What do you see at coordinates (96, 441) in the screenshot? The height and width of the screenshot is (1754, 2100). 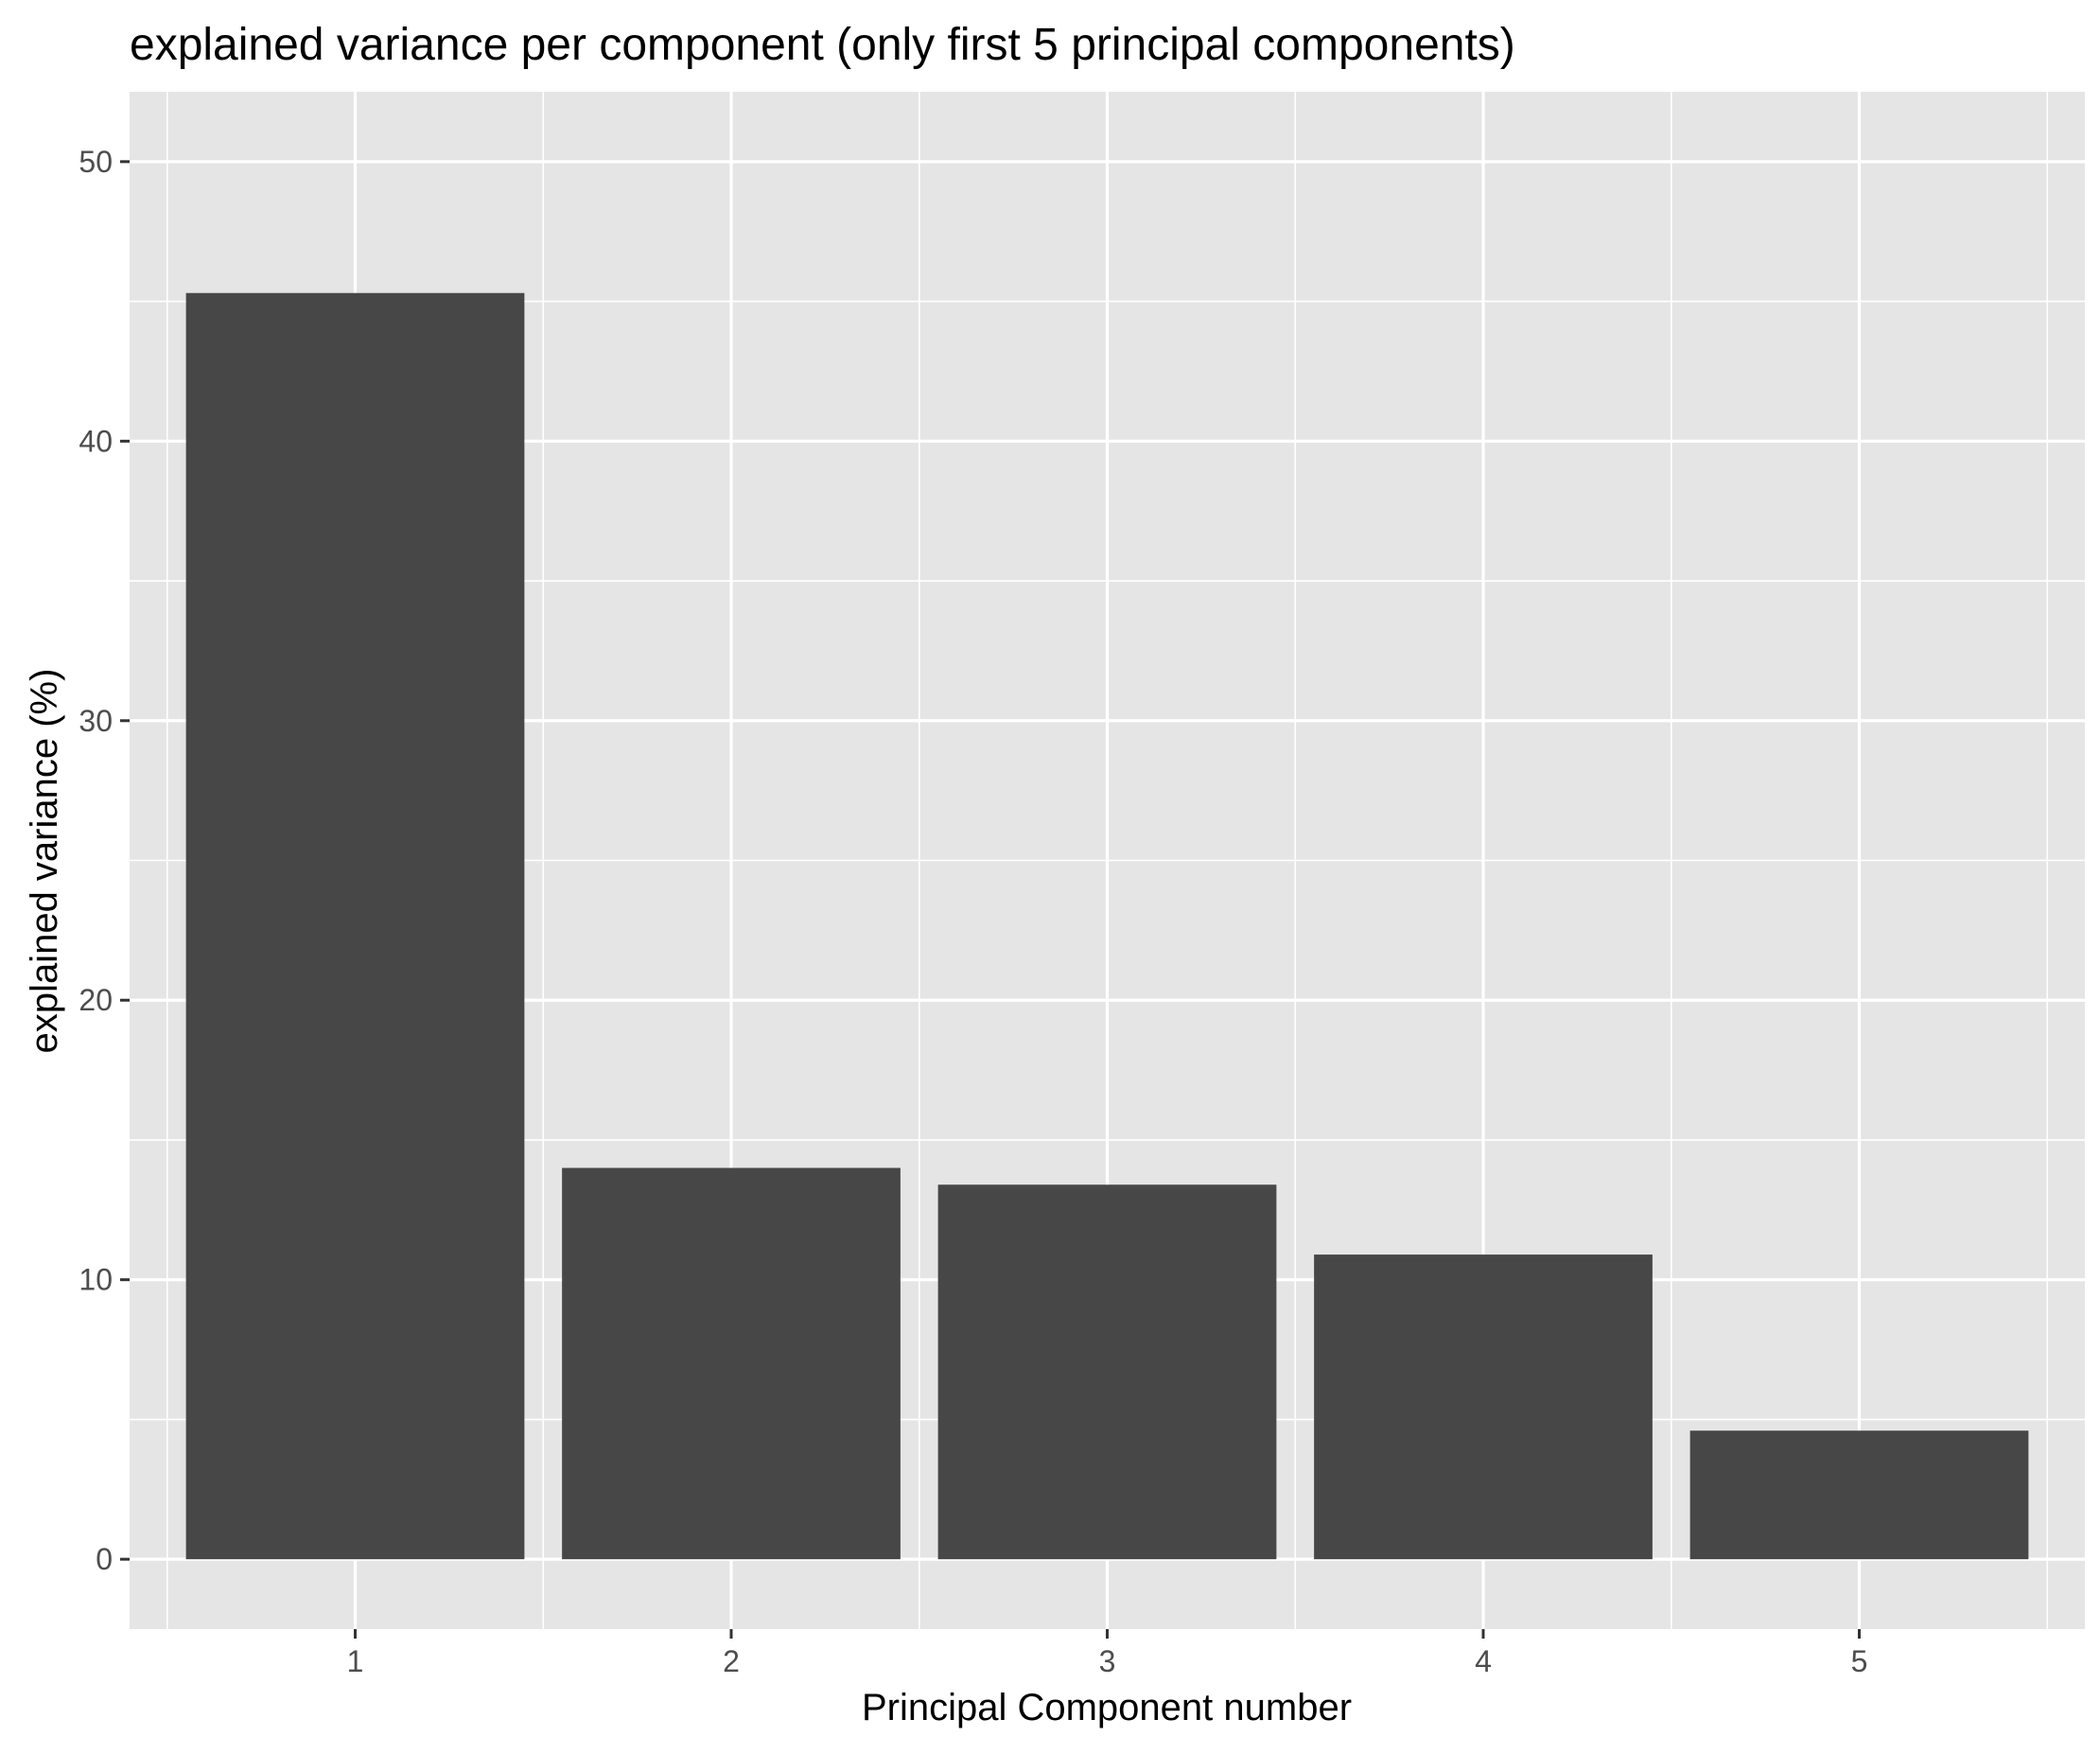 I see `y-tick-label: 40` at bounding box center [96, 441].